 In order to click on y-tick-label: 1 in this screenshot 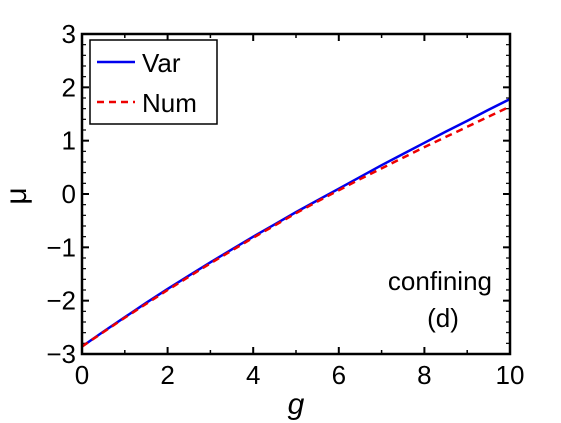, I will do `click(69, 141)`.